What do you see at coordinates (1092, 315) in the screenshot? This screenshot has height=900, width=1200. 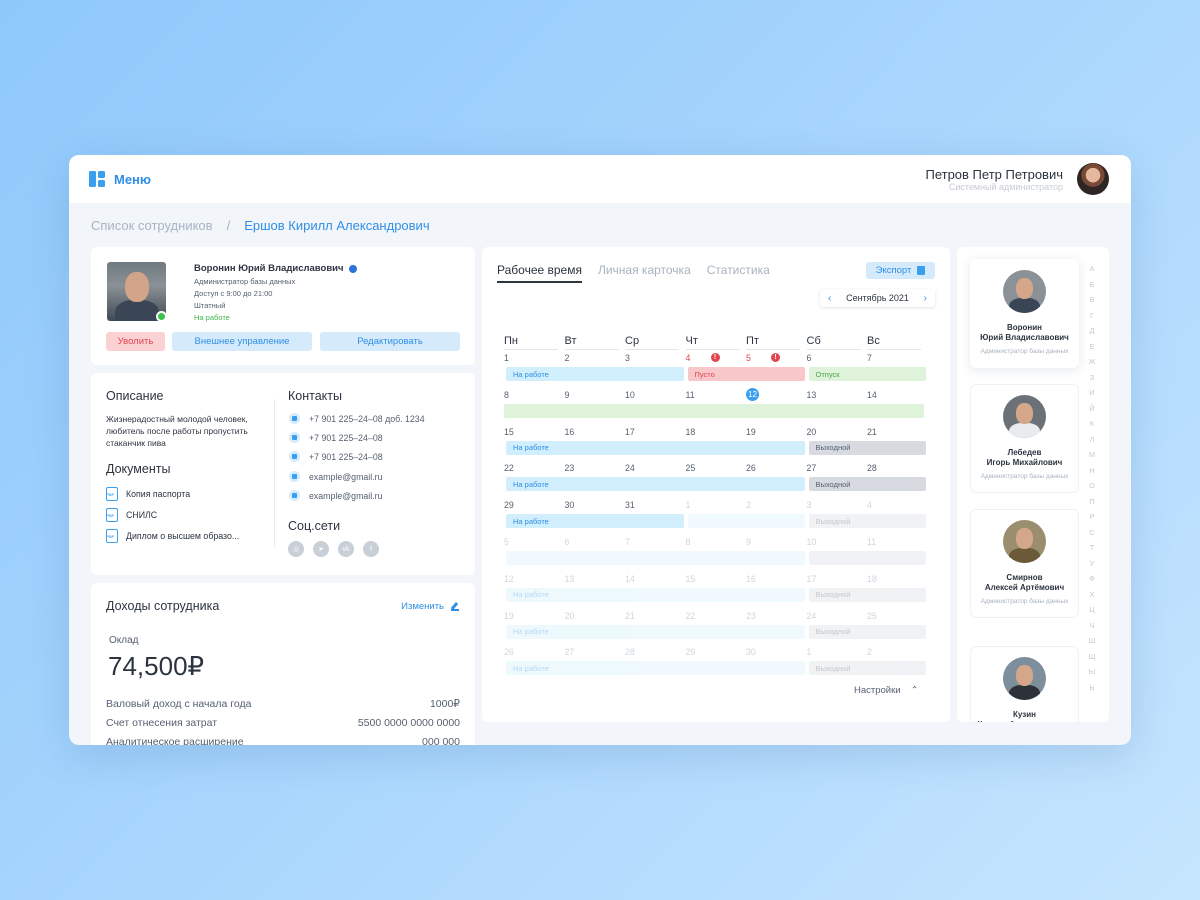 I see `alphabet-letter: Г` at bounding box center [1092, 315].